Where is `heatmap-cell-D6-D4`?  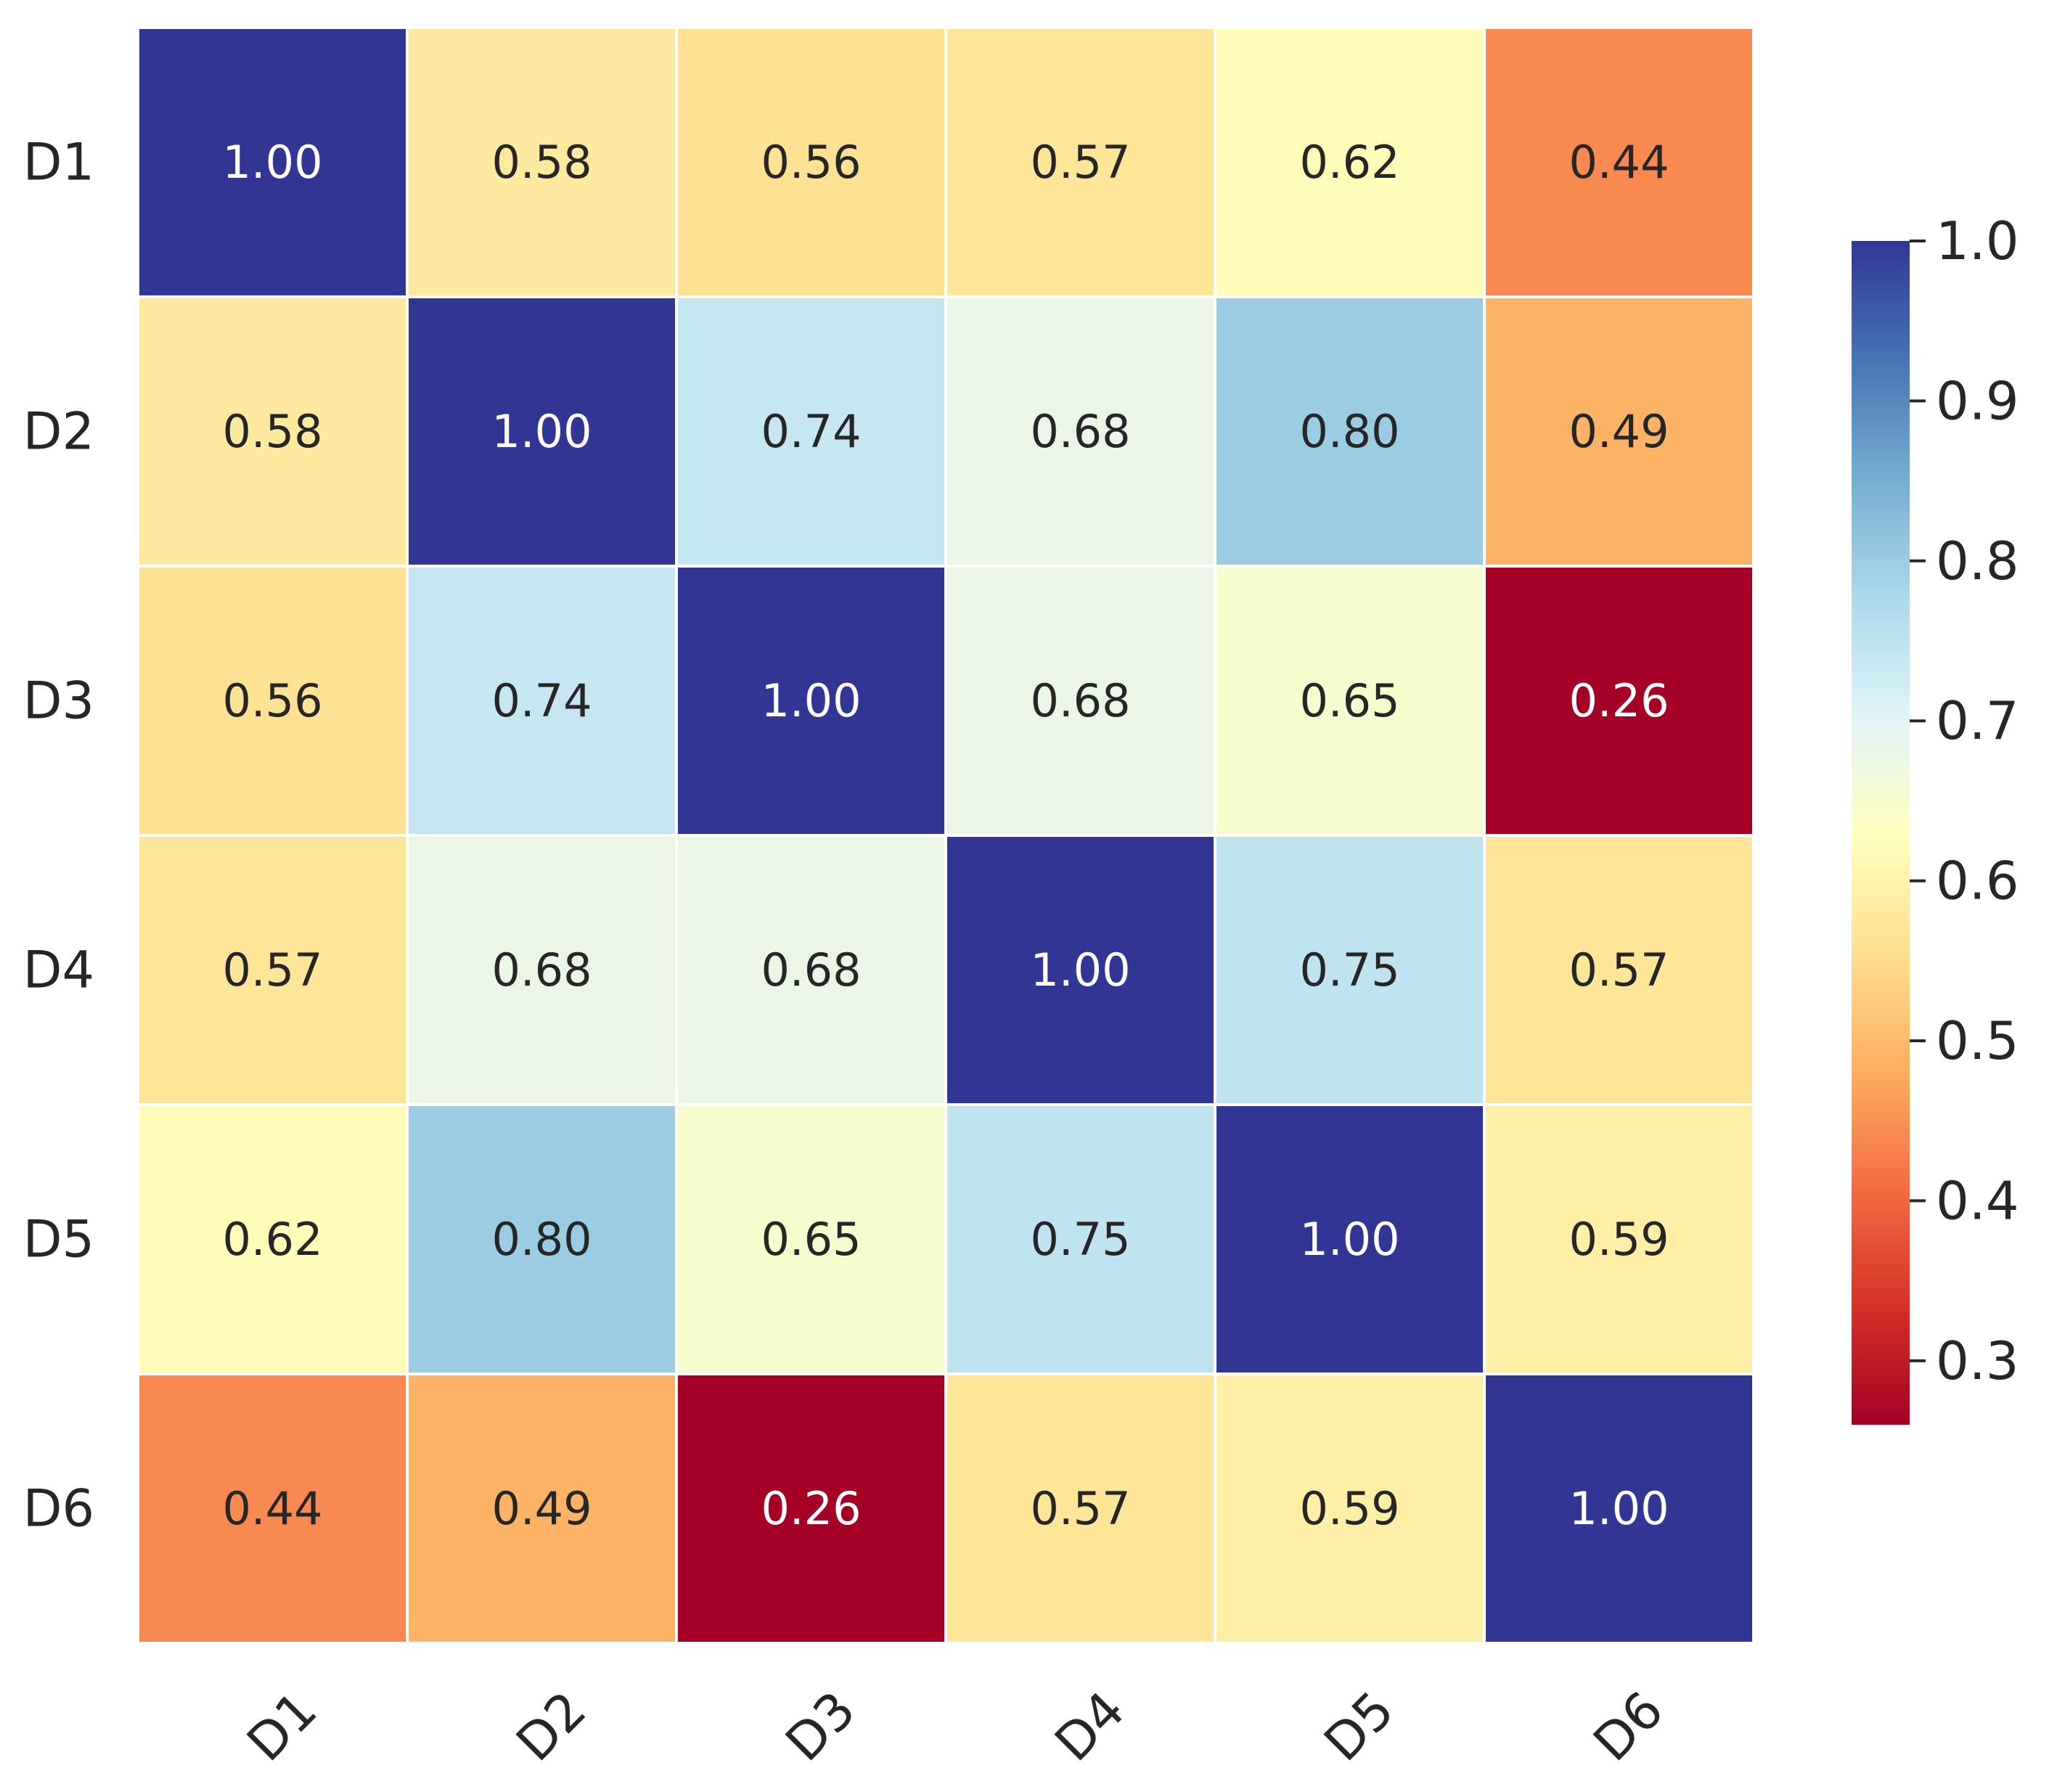
heatmap-cell-D6-D4 is located at coordinates (1080, 1508).